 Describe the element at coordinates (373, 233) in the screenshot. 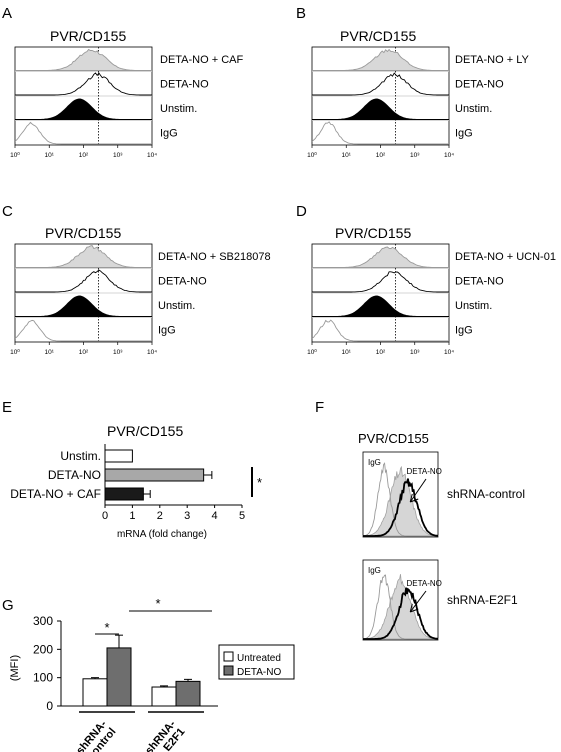

I see `panel-d-title: PVR/CD155` at that location.